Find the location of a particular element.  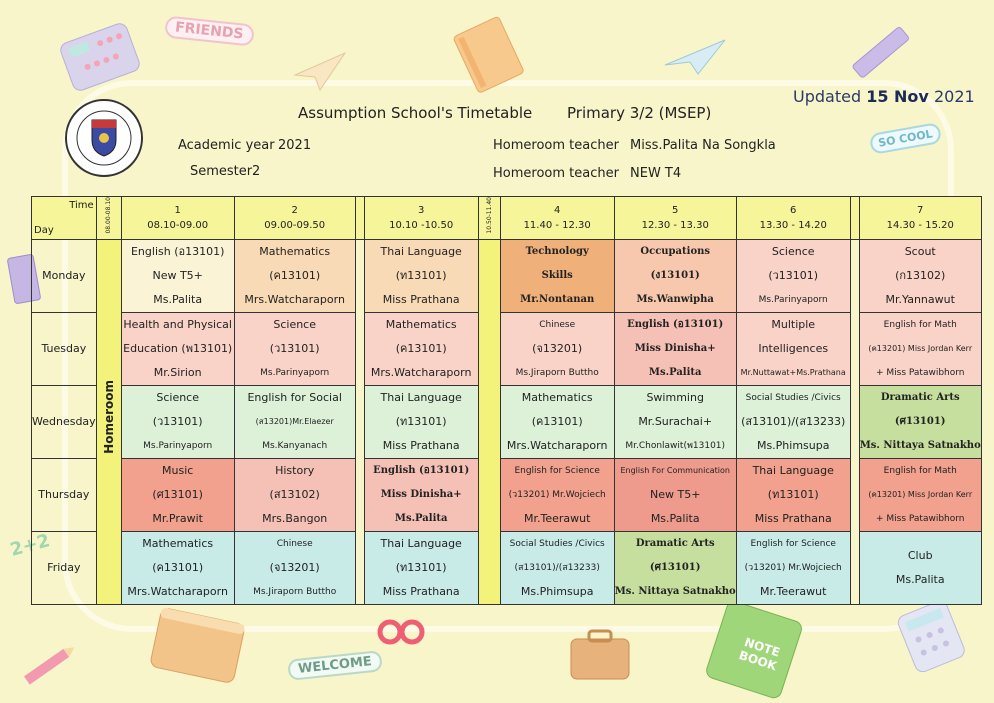

subject-name: English for Social is located at coordinates (294, 397).